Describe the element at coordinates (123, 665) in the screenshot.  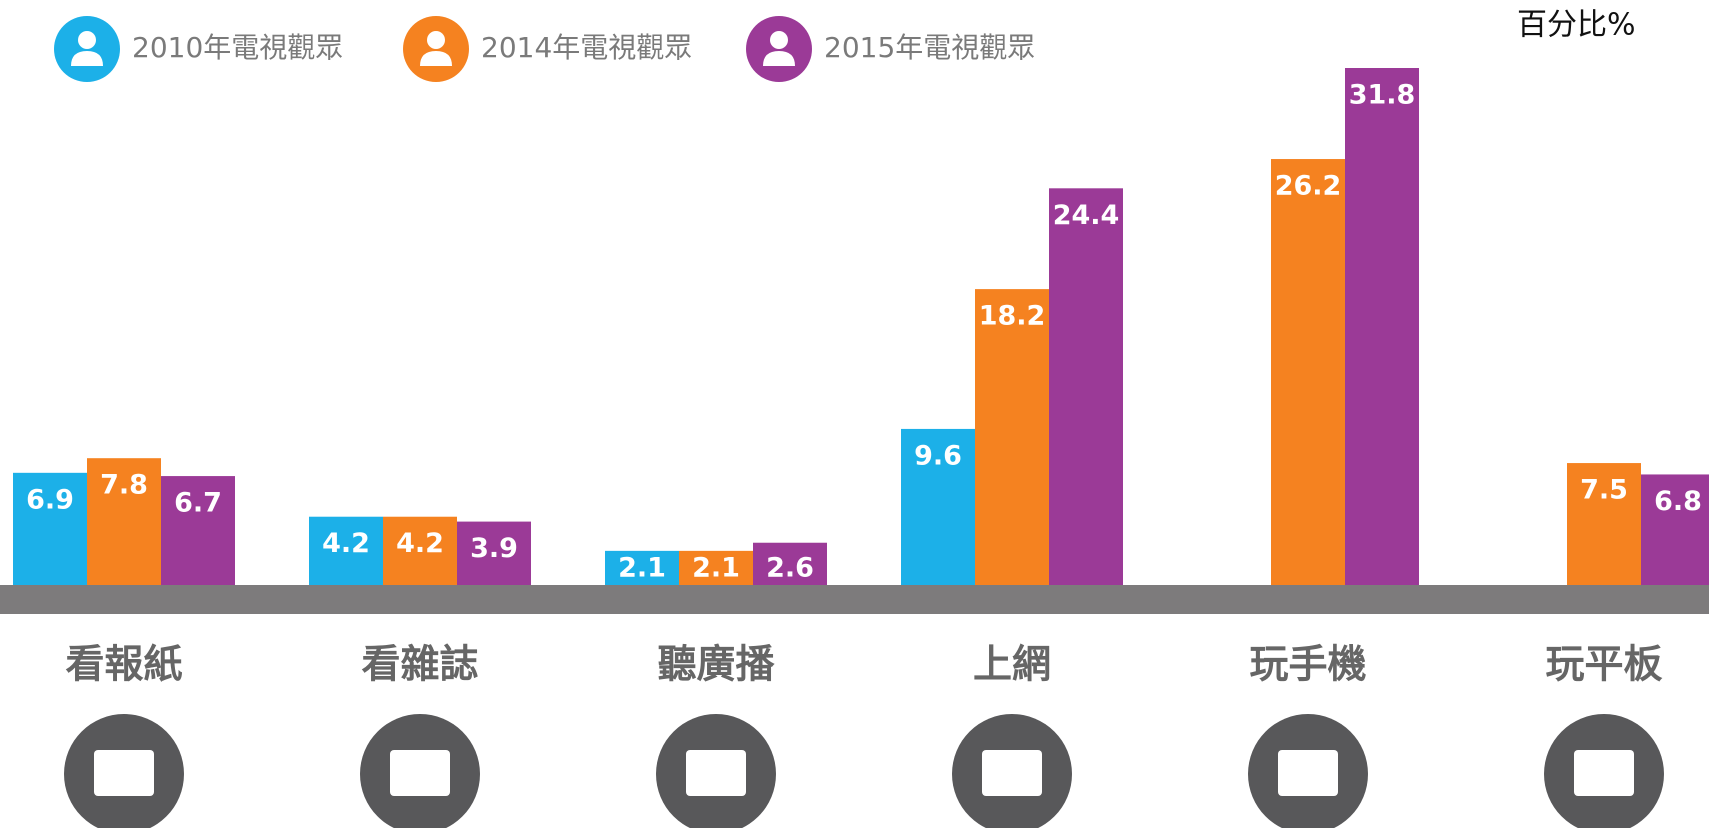
I see `x-tick-label: 看報紙` at that location.